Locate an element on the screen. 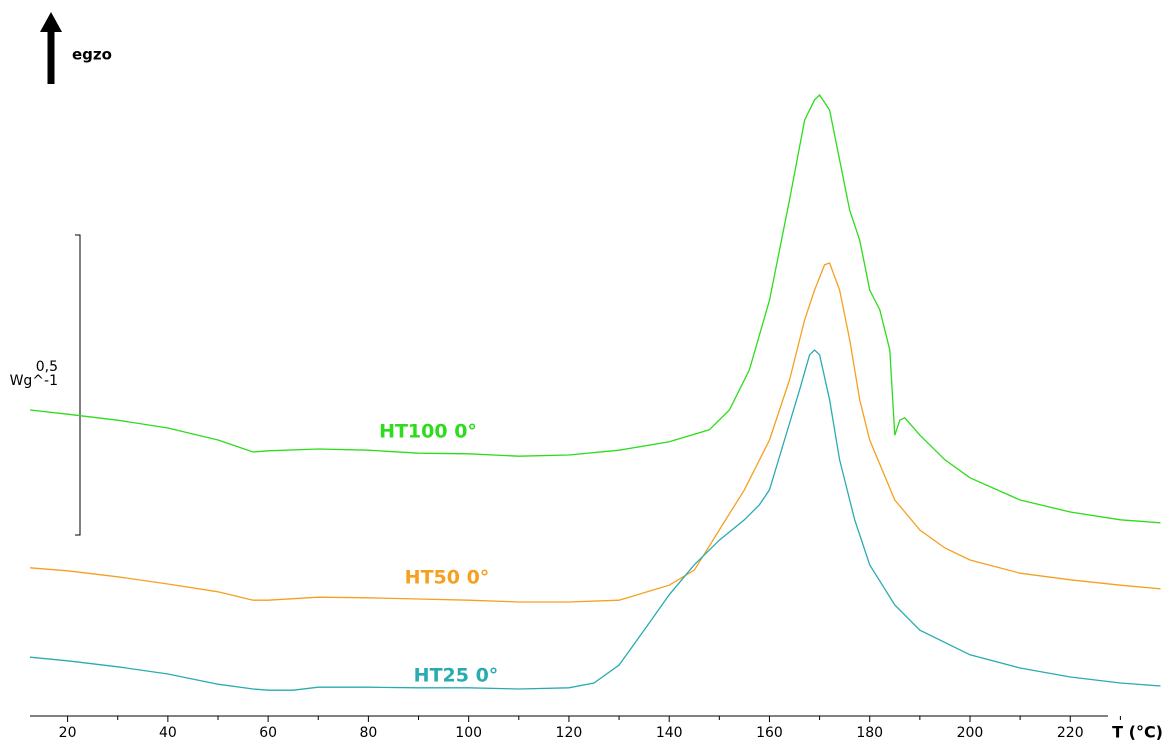  scale-bar is located at coordinates (78, 385).